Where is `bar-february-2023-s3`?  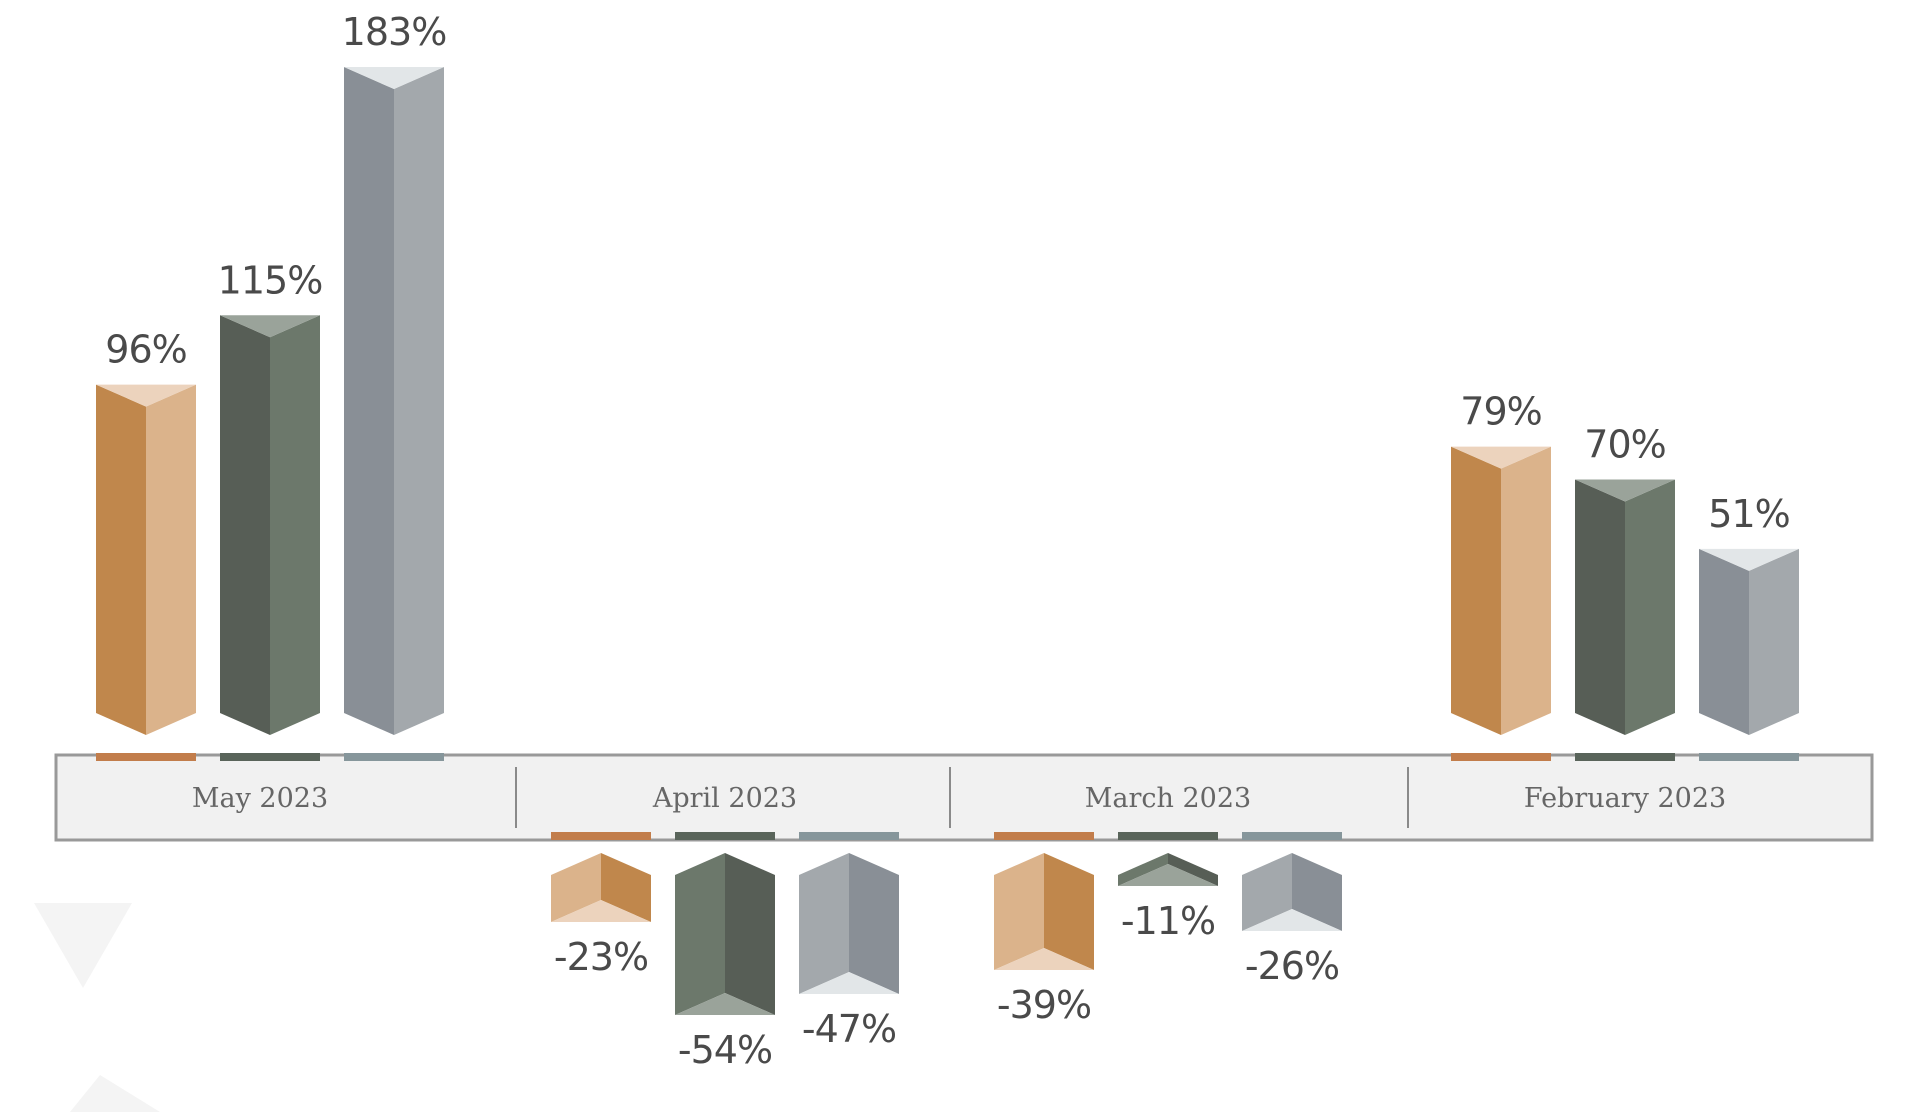 bar-february-2023-s3 is located at coordinates (1749, 654).